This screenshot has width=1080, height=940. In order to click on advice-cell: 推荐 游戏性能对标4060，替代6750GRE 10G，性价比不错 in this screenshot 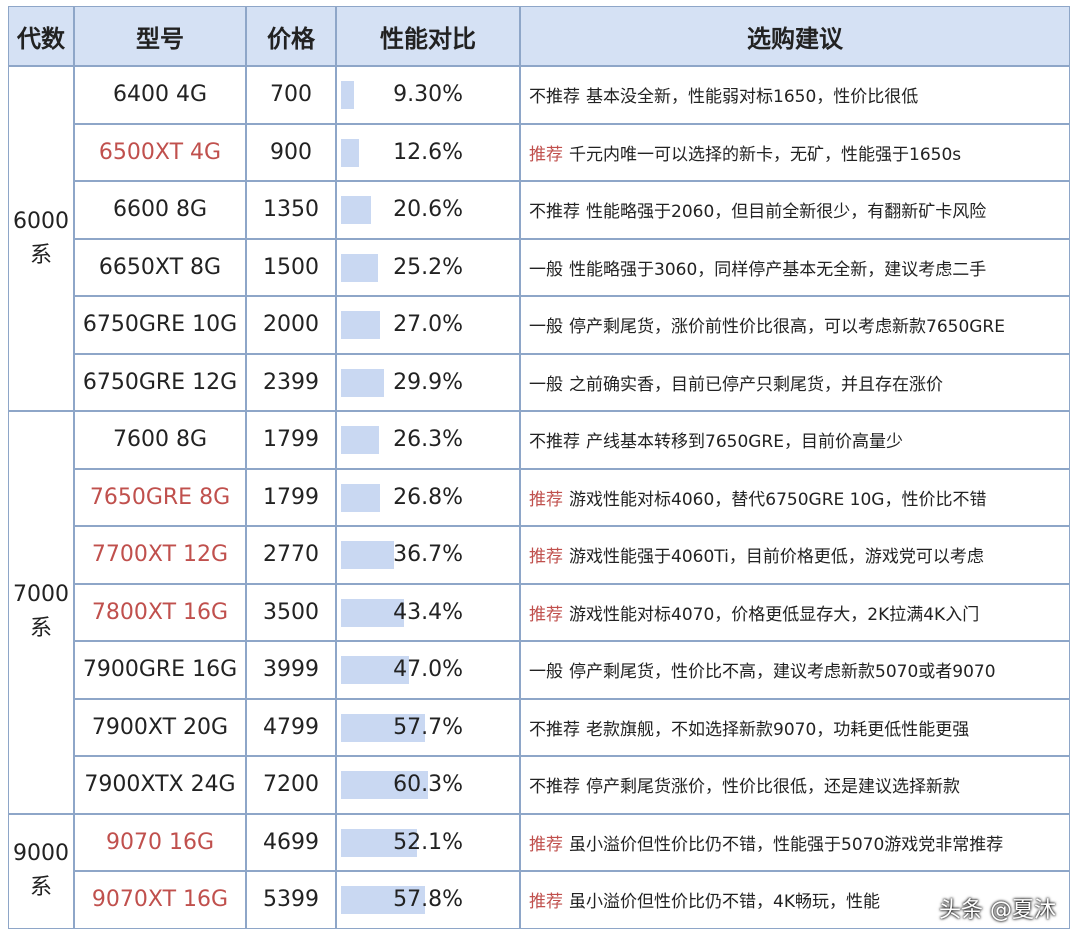, I will do `click(795, 497)`.